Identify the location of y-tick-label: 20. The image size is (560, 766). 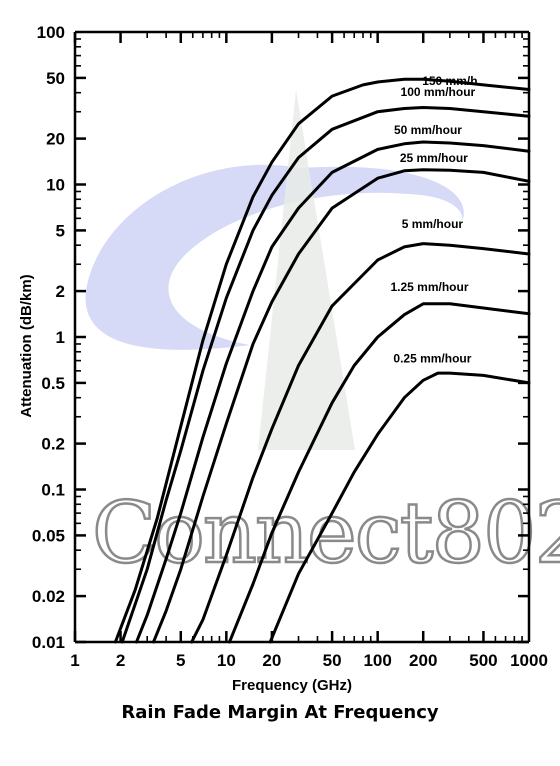
(55, 139).